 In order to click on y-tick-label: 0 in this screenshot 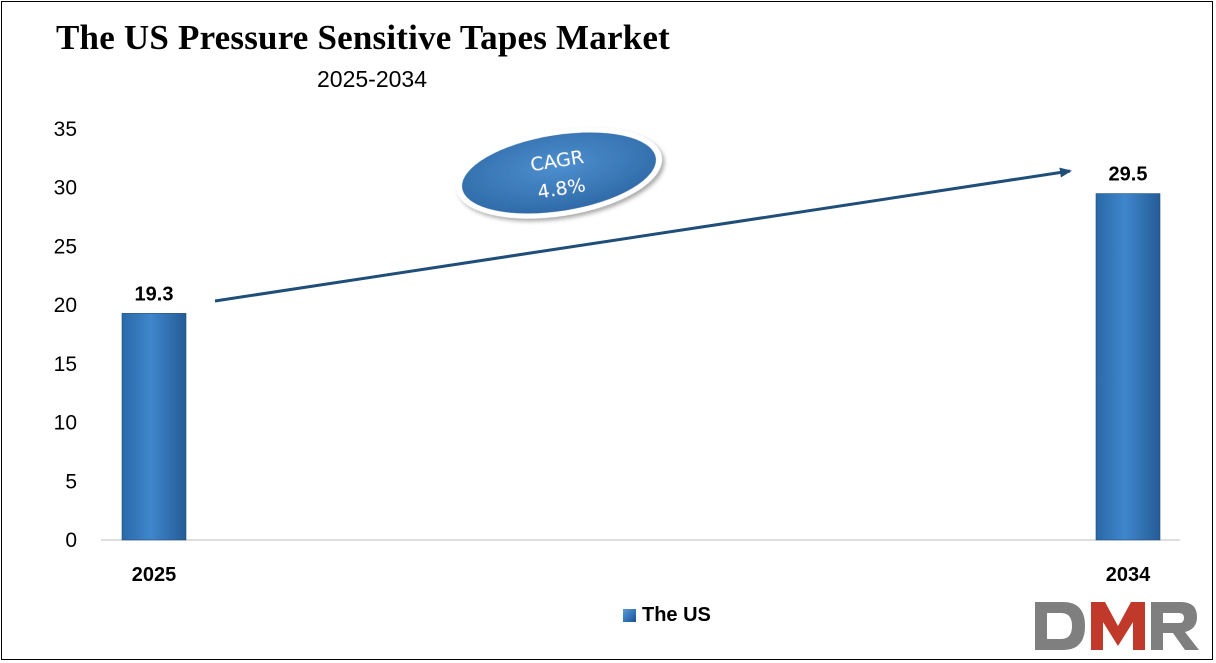, I will do `click(71, 540)`.